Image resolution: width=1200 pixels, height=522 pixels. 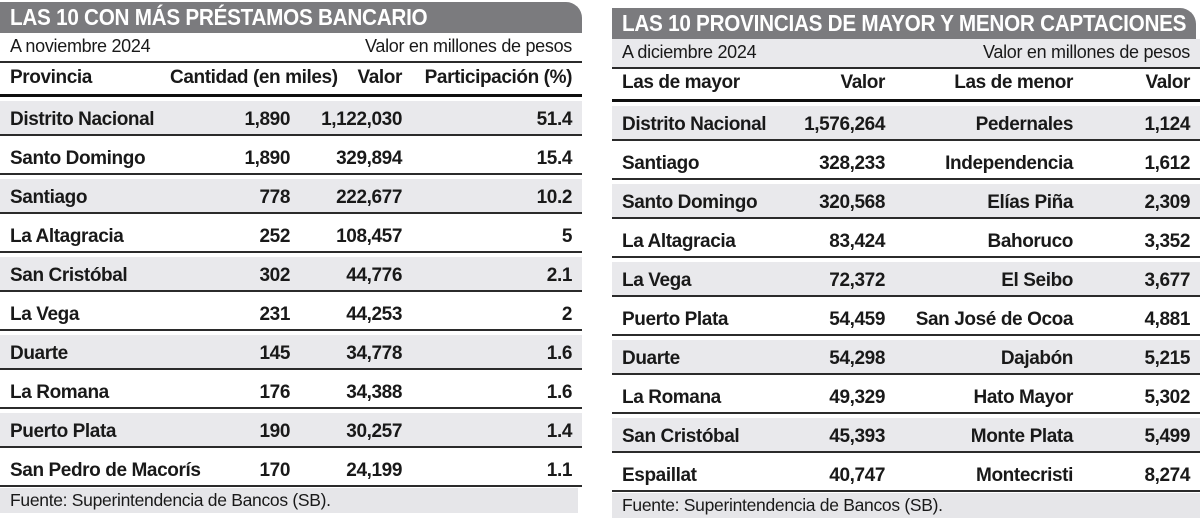 I want to click on table-cell: 34,778, so click(x=374, y=353).